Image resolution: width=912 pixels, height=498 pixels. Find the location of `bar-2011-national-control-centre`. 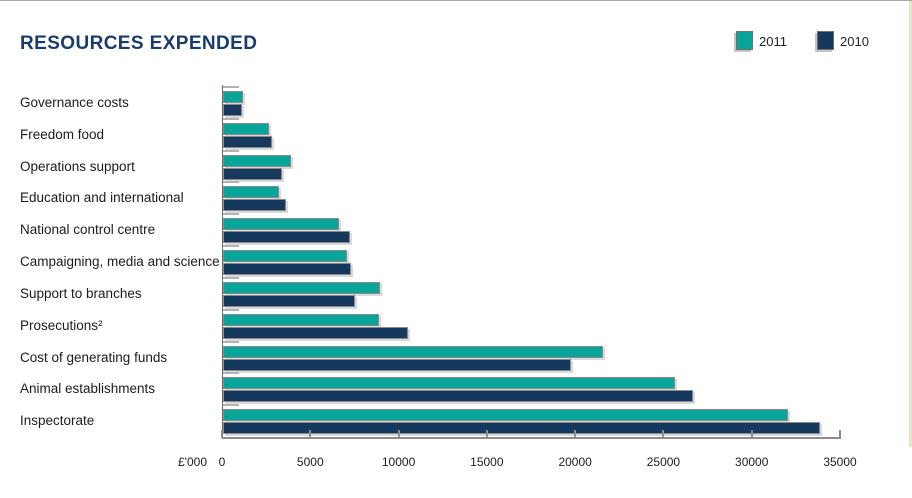

bar-2011-national-control-centre is located at coordinates (281, 224).